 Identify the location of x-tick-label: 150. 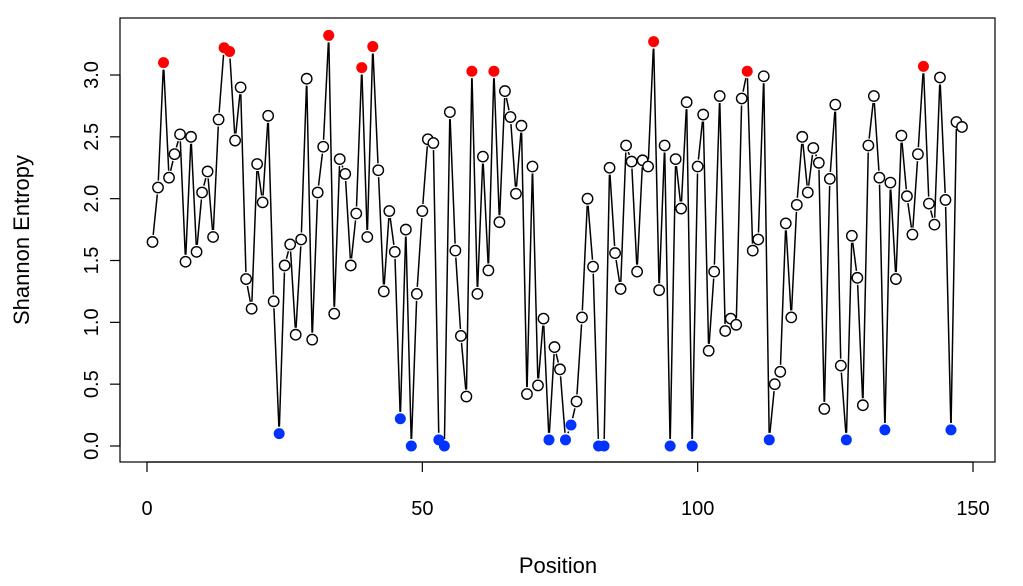
(972, 509).